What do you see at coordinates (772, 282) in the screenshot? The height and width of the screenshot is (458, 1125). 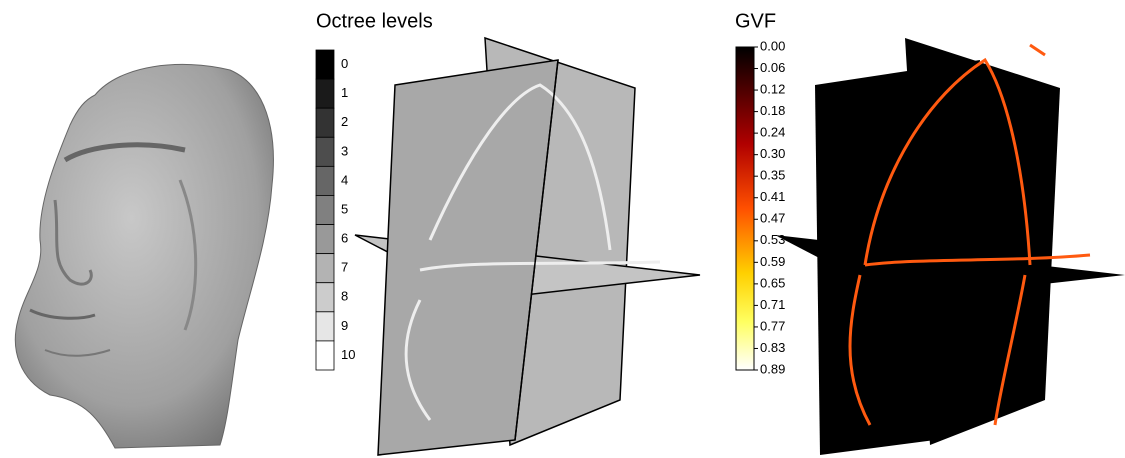 I see `colorbar-label: 0.65` at bounding box center [772, 282].